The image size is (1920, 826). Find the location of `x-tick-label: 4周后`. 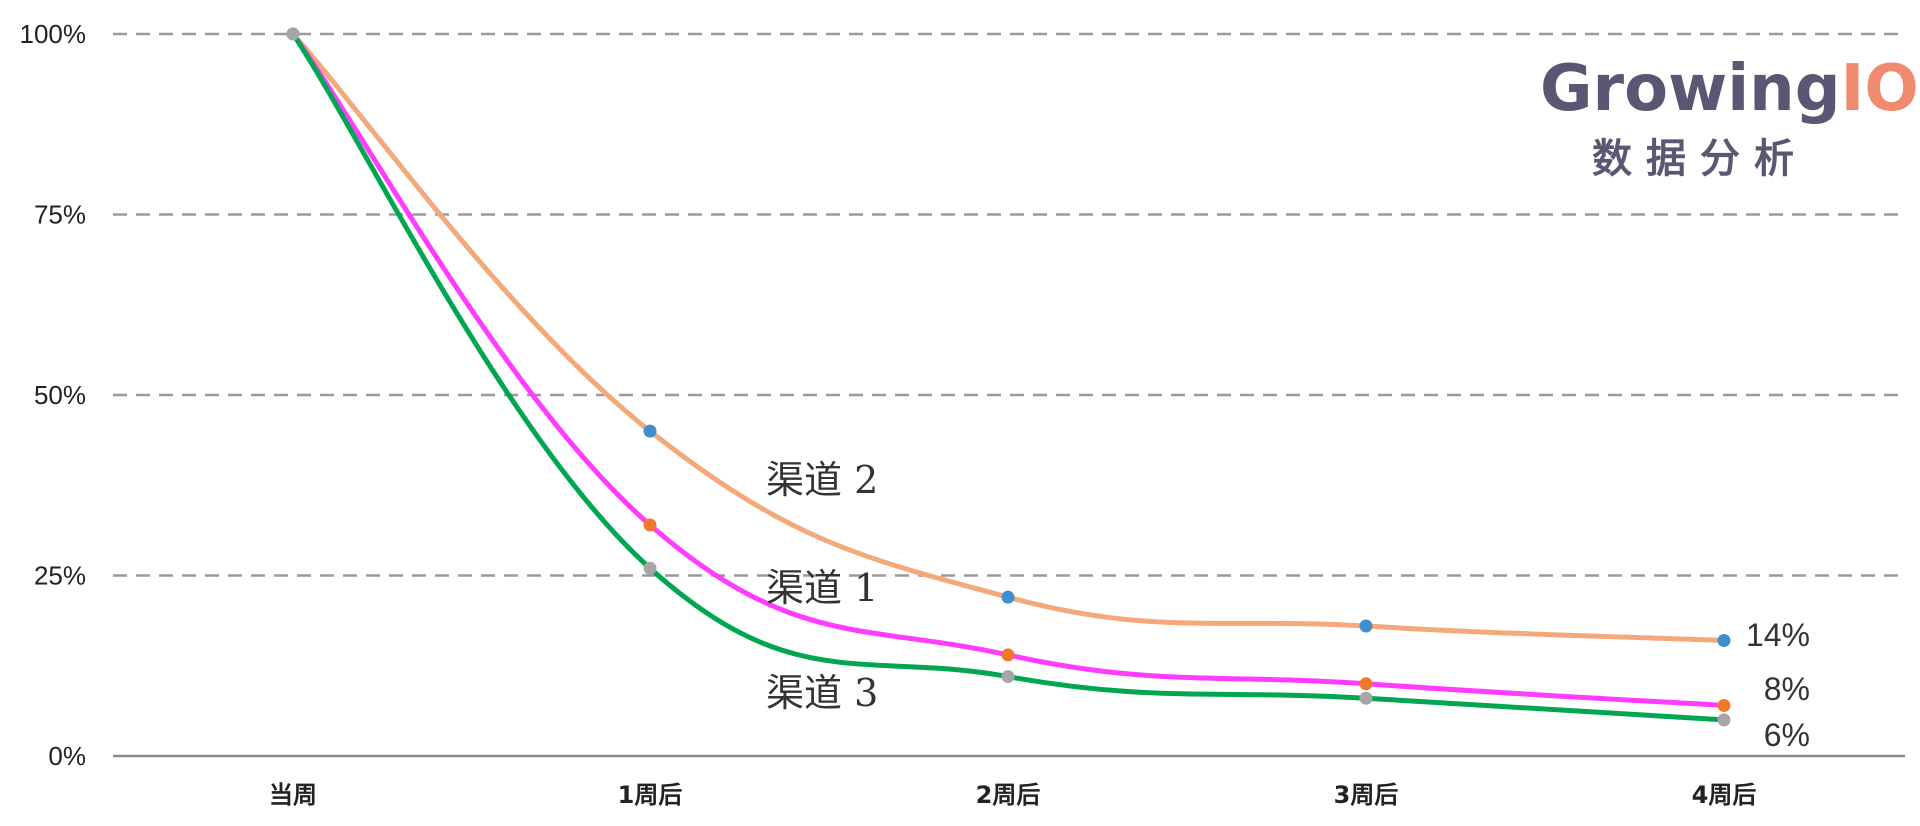

x-tick-label: 4周后 is located at coordinates (1724, 795).